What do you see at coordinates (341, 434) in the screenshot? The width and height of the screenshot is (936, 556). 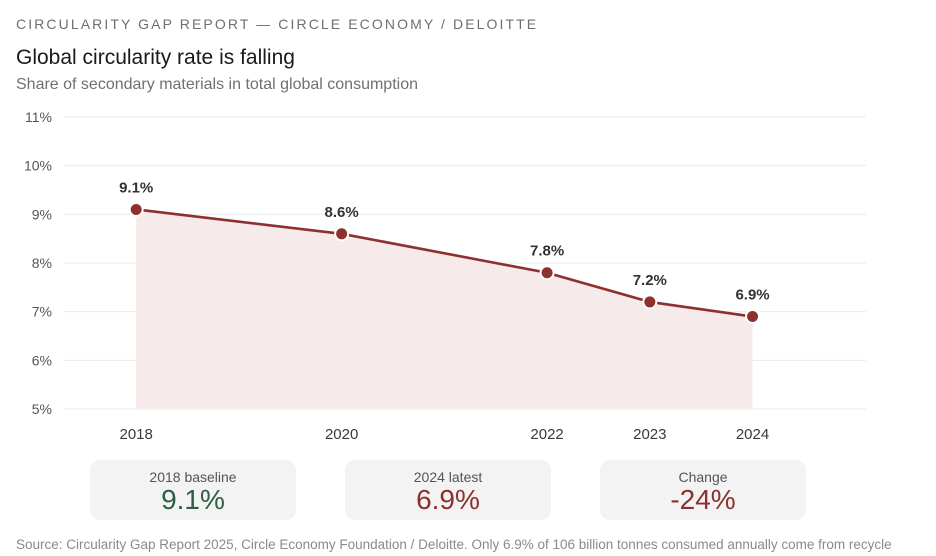 I see `x-tick-label: 2020` at bounding box center [341, 434].